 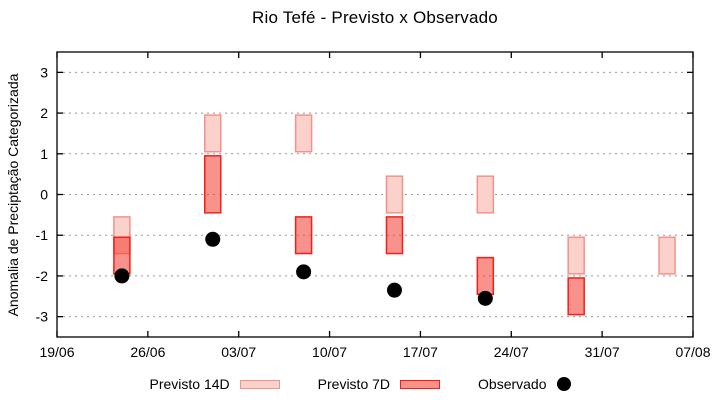 I want to click on chart-title: Rio Tefé - Previsto x Observado, so click(x=375, y=17).